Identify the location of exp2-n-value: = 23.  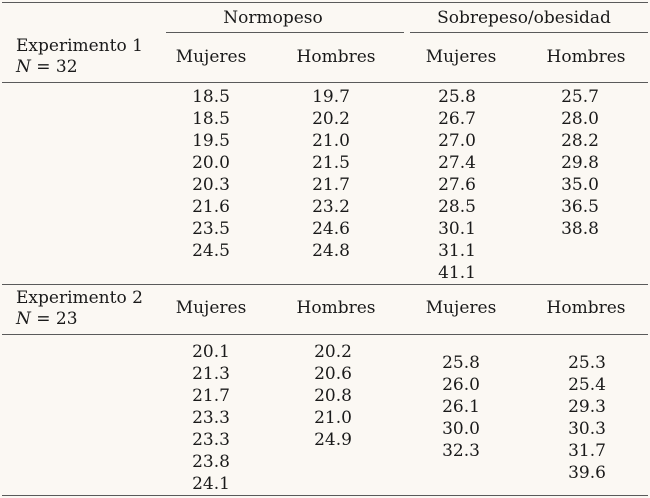
(54, 319).